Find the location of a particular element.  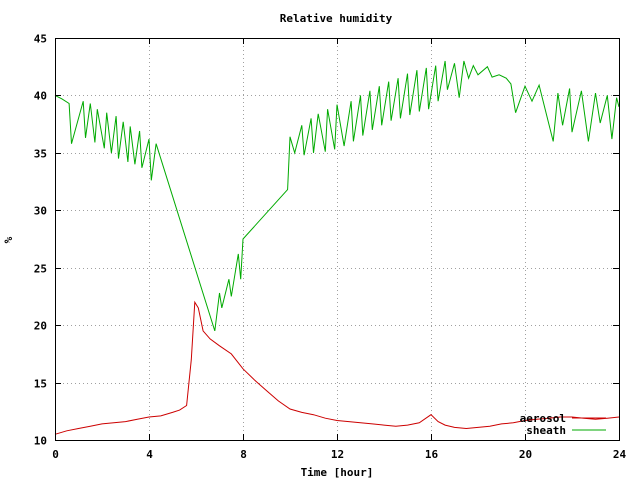

y-tick-label: 20 is located at coordinates (40, 326).